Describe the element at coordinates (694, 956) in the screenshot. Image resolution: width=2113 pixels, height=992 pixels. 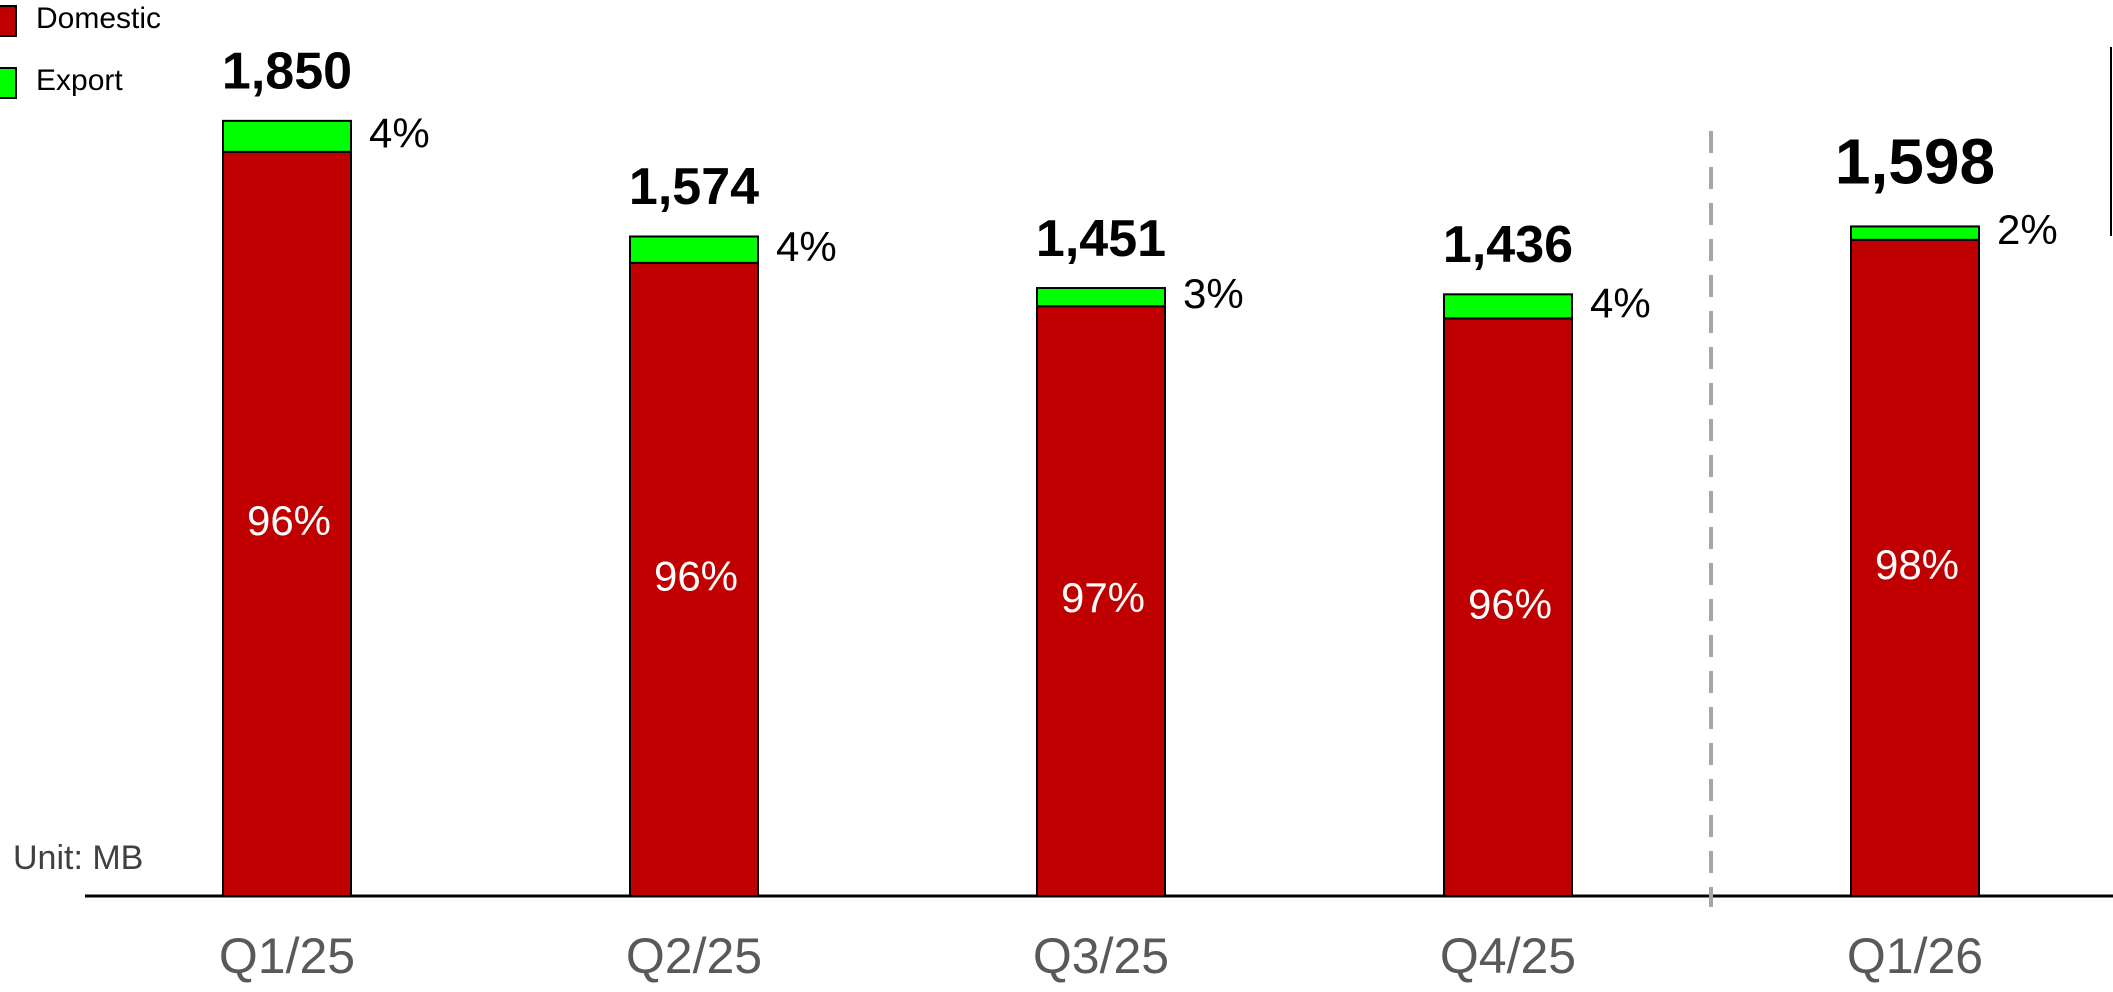
I see `x-tick-label: Q2/25` at that location.